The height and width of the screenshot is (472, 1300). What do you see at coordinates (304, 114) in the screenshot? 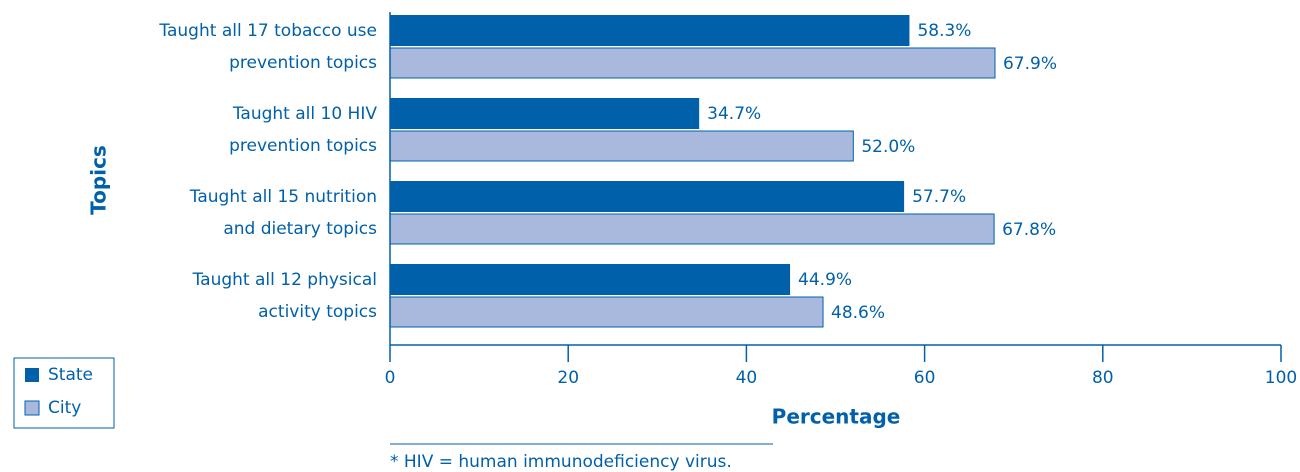
I see `y-tick-label: Taught all 10 HIV` at bounding box center [304, 114].